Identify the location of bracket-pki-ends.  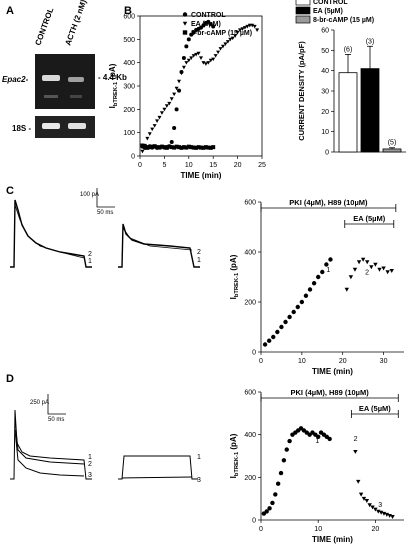
(328, 208).